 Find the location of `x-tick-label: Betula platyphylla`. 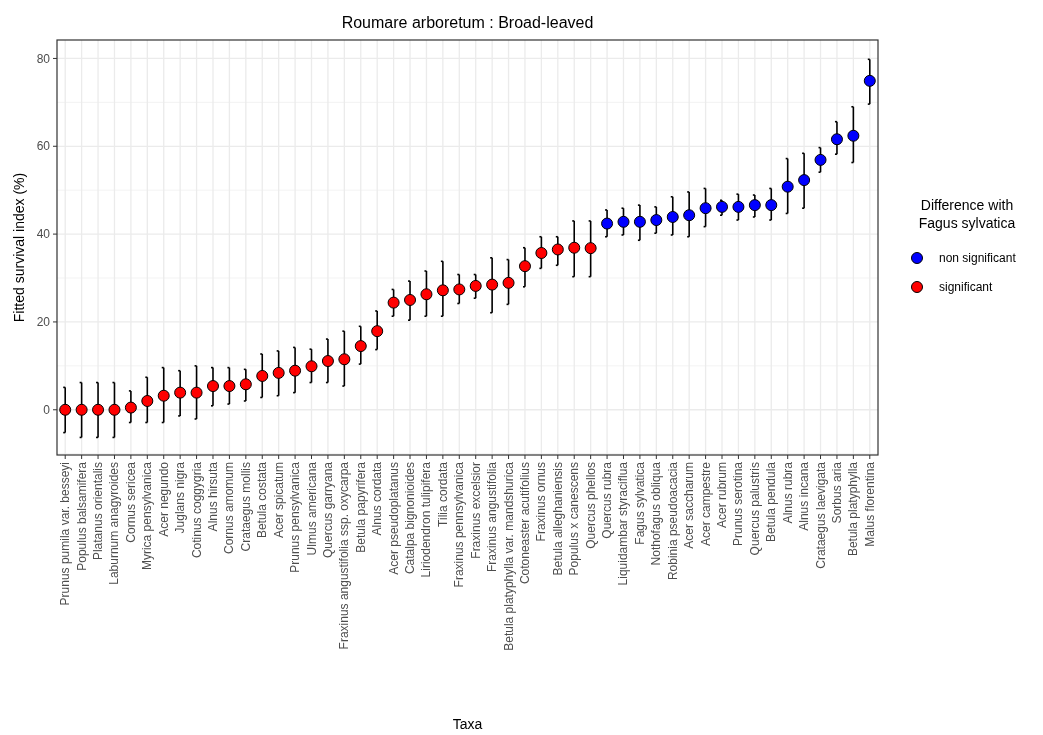

x-tick-label: Betula platyphylla is located at coordinates (853, 509).